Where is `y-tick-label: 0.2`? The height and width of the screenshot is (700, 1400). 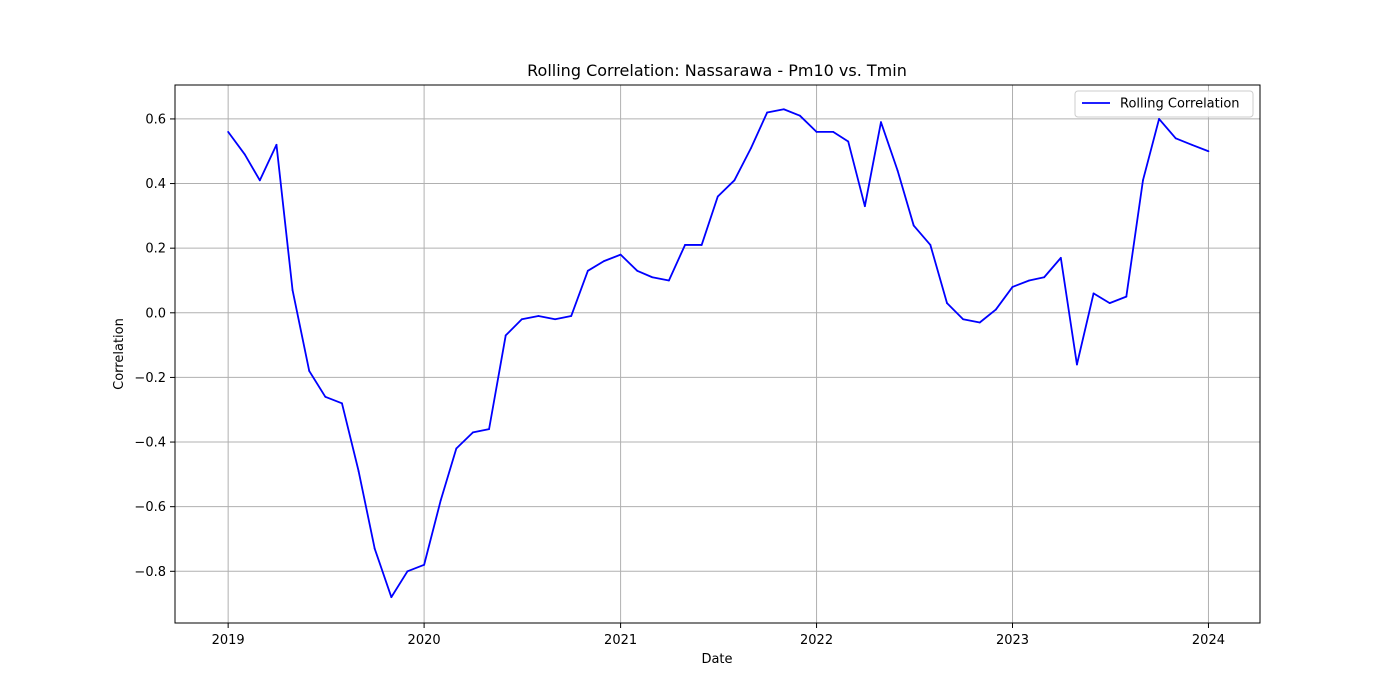
y-tick-label: 0.2 is located at coordinates (155, 249).